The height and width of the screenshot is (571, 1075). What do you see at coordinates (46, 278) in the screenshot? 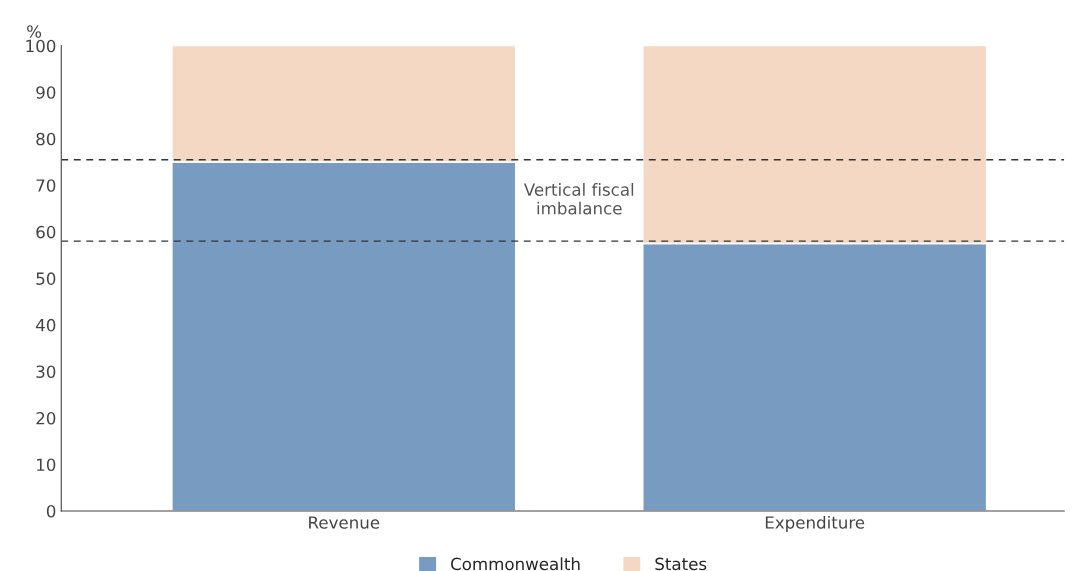
I see `y-tick-label: 50` at bounding box center [46, 278].